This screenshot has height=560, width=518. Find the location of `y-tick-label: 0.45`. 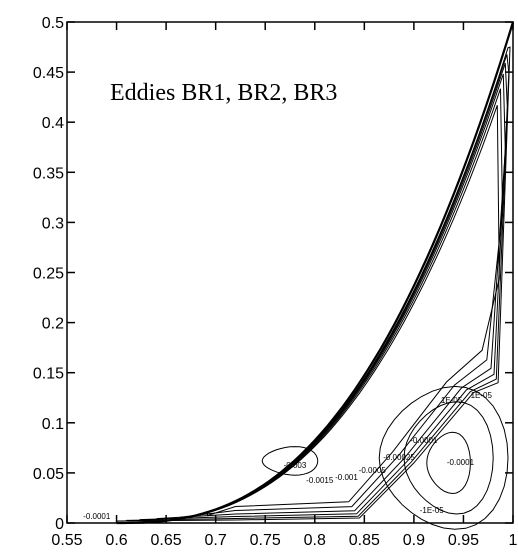

y-tick-label: 0.45 is located at coordinates (48, 73).